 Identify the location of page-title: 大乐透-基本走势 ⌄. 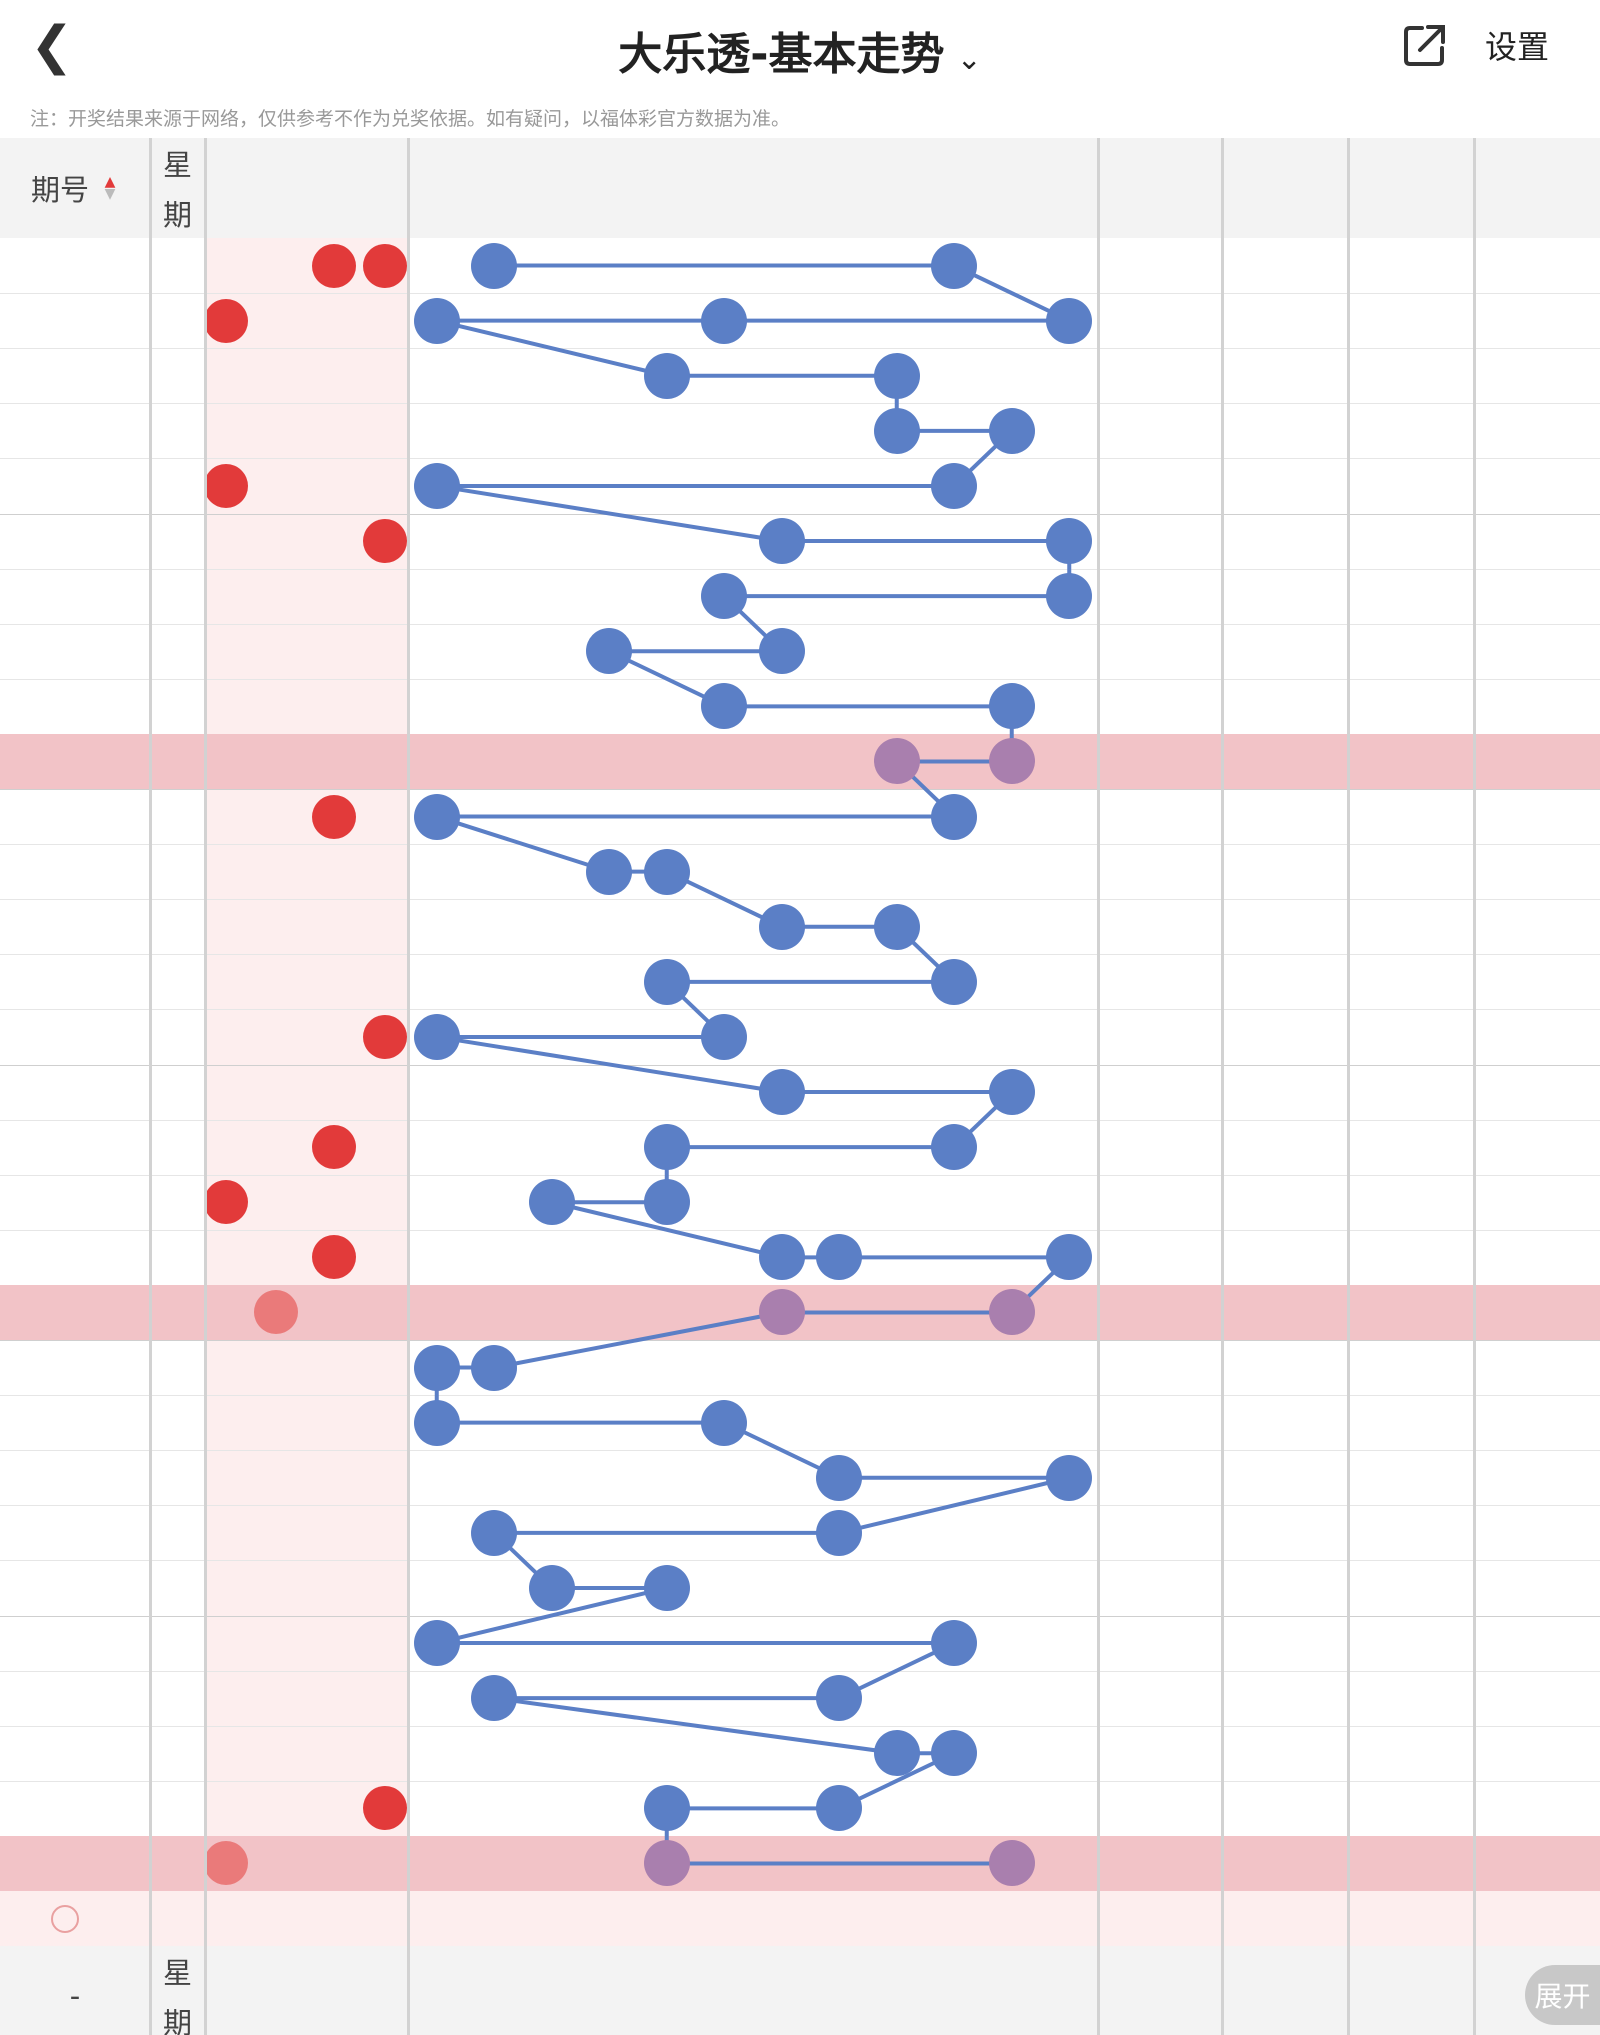
(800, 50).